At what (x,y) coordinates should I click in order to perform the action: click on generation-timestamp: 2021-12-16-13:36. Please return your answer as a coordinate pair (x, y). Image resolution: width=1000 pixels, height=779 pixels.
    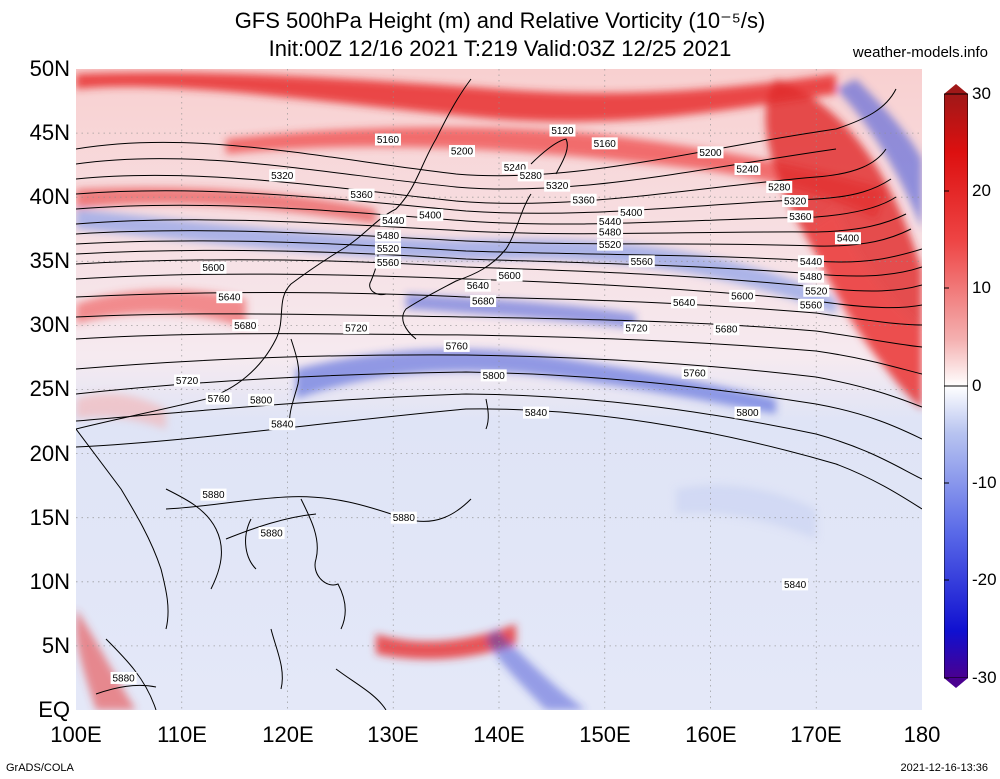
    Looking at the image, I should click on (944, 768).